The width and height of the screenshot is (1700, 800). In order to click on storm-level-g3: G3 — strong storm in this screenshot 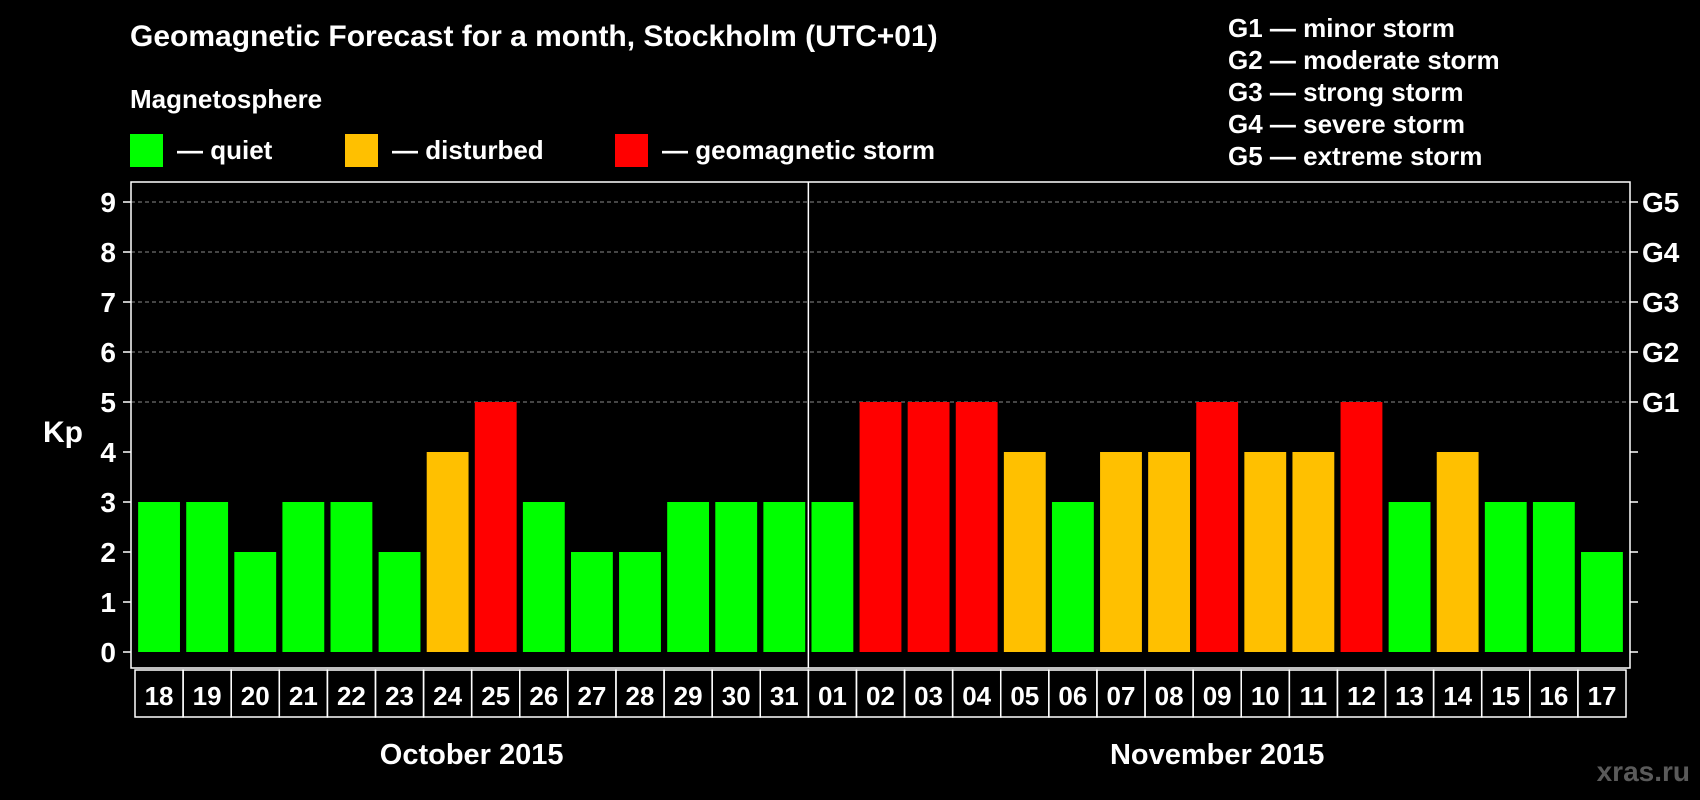, I will do `click(1346, 92)`.